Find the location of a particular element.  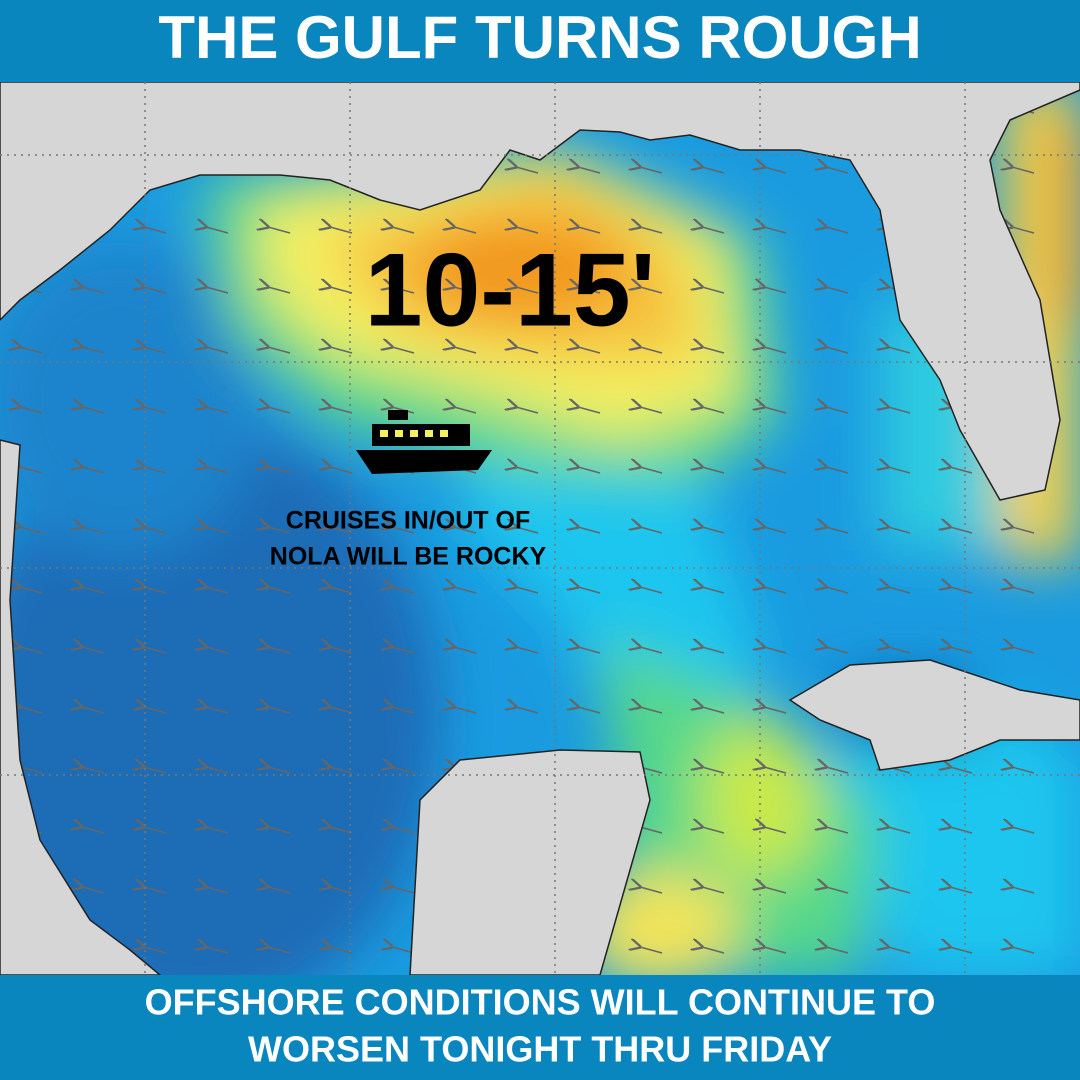

footer-line: OFFSHORE CONDITIONS WILL CONTINUE TO is located at coordinates (540, 1002).